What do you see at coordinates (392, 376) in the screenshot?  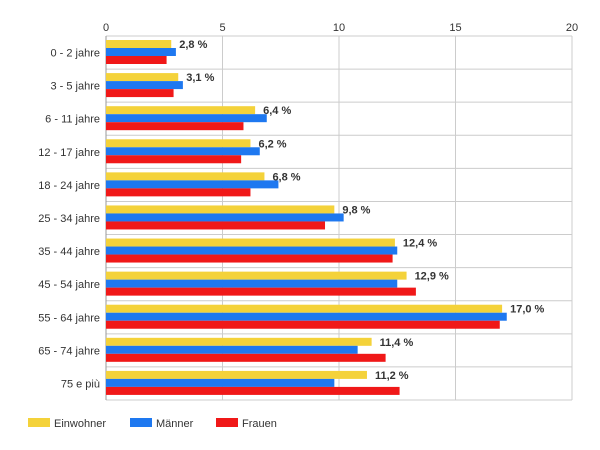 I see `data-label: 11,2 %` at bounding box center [392, 376].